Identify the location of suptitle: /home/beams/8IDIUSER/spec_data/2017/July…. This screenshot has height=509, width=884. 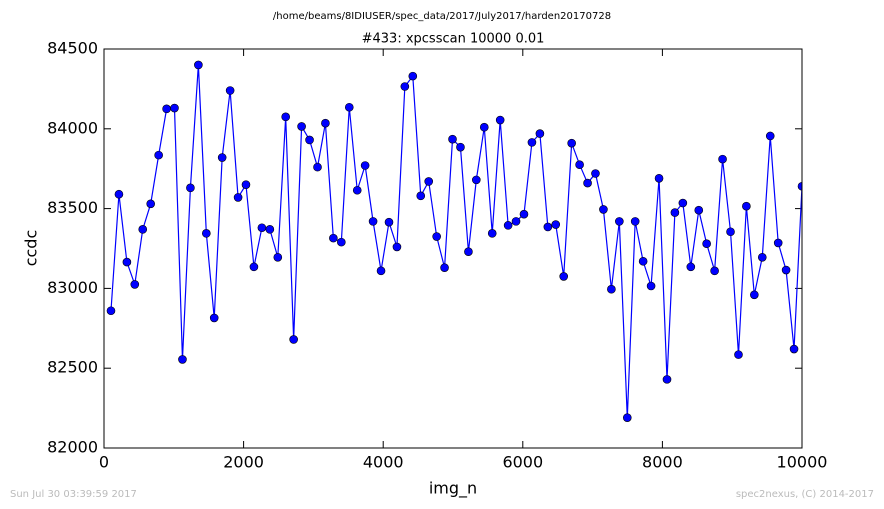
(442, 16).